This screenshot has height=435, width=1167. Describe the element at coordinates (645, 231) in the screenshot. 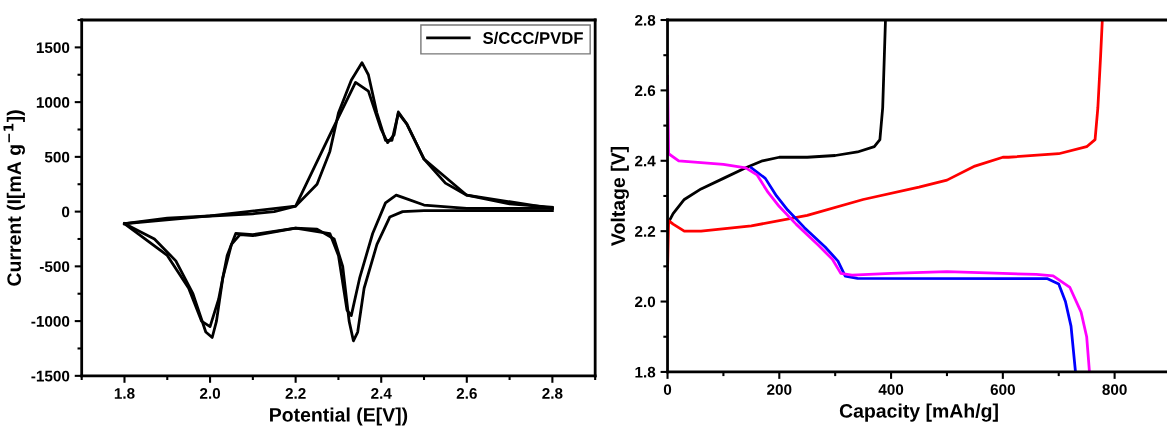

I see `y-tick-label: 2.2` at that location.